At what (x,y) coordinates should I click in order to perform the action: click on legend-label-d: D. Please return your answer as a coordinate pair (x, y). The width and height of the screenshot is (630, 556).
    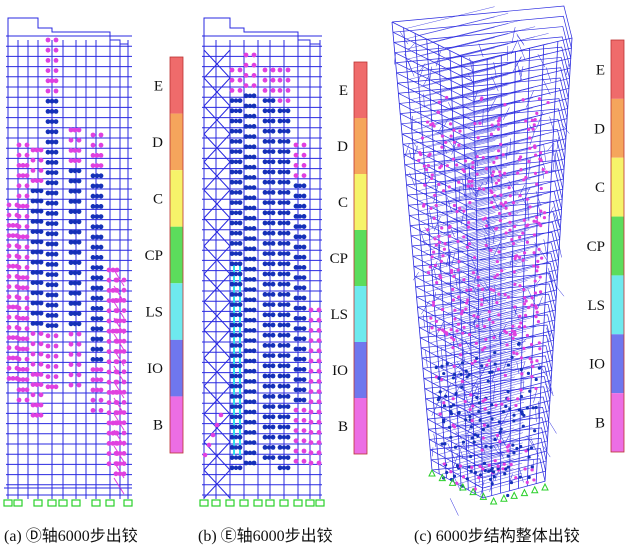
    Looking at the image, I should click on (342, 147).